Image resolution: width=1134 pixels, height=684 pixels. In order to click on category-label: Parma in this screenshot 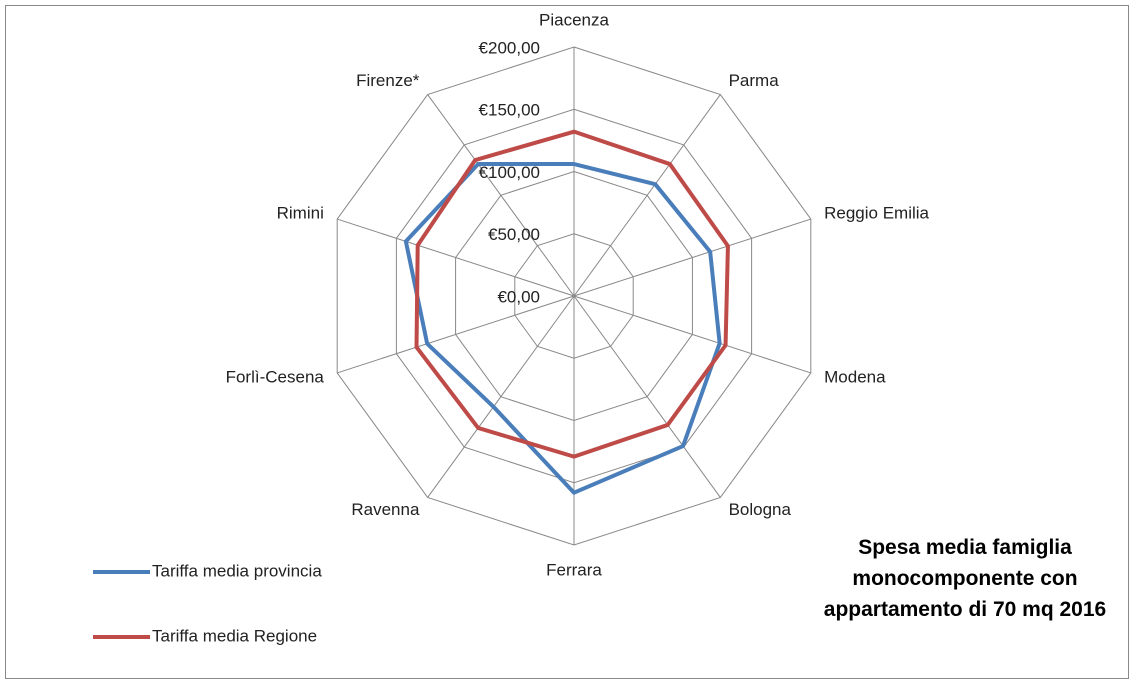, I will do `click(754, 80)`.